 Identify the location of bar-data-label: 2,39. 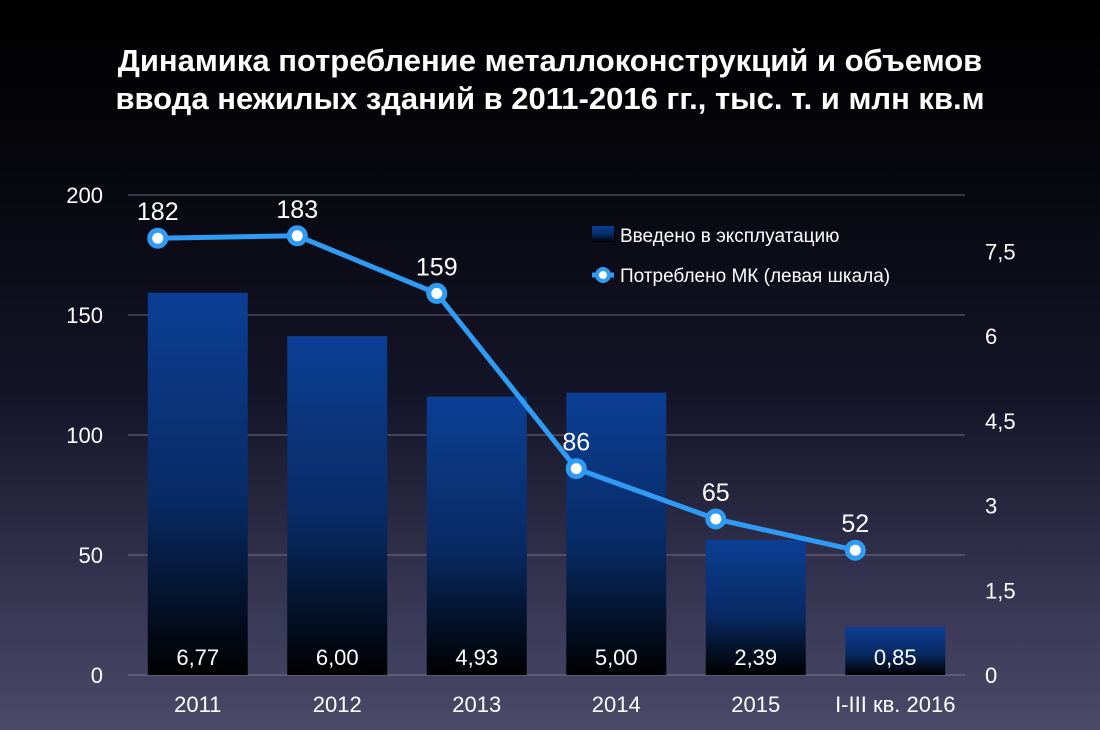
(755, 657).